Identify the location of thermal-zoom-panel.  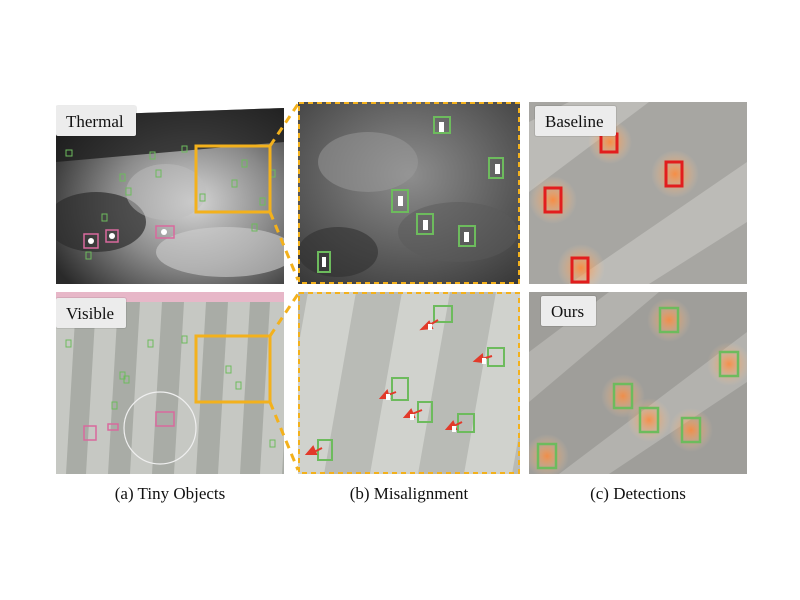
(409, 193).